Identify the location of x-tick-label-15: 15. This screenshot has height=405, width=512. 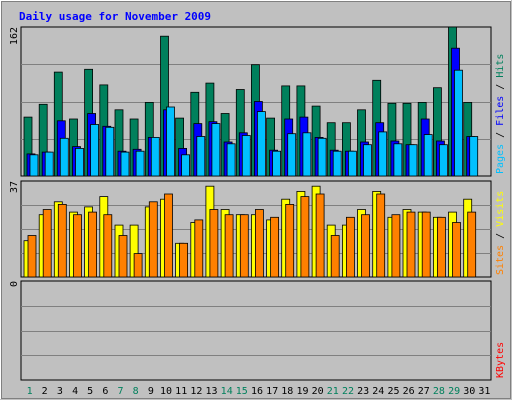
(242, 391).